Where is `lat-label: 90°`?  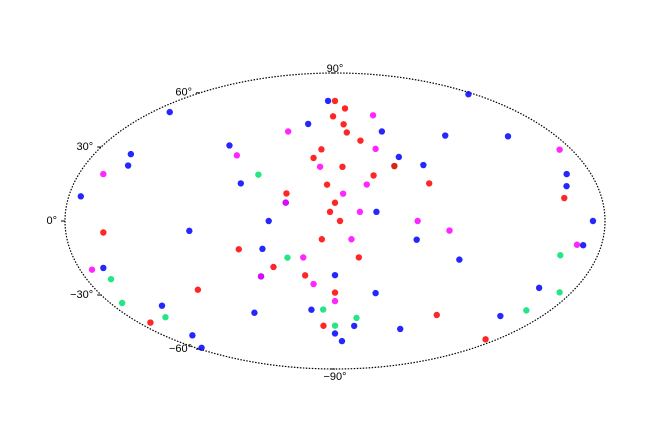
lat-label: 90° is located at coordinates (335, 69).